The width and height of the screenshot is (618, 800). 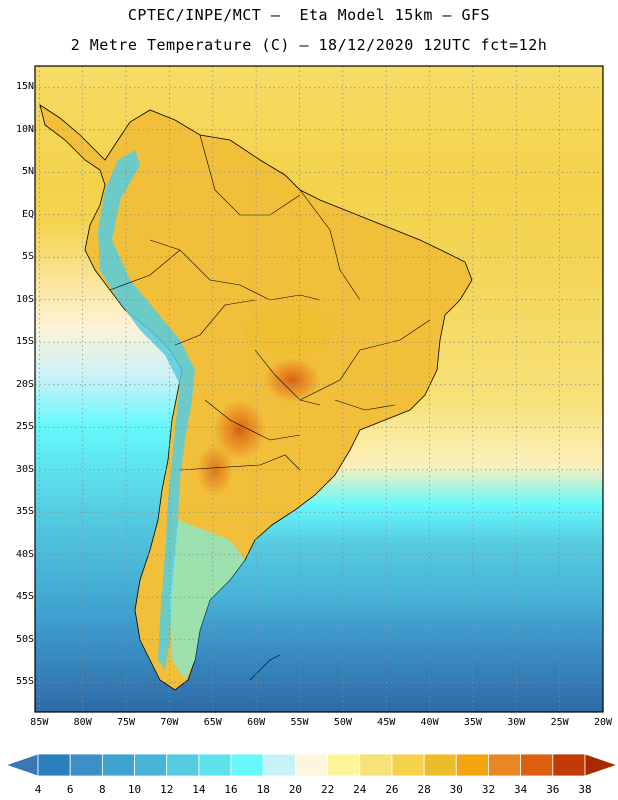 I want to click on central-brazil-warm, so click(x=290, y=330).